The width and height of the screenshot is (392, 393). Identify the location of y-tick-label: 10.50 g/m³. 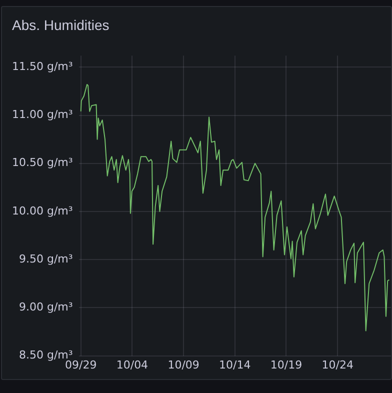
(42, 163).